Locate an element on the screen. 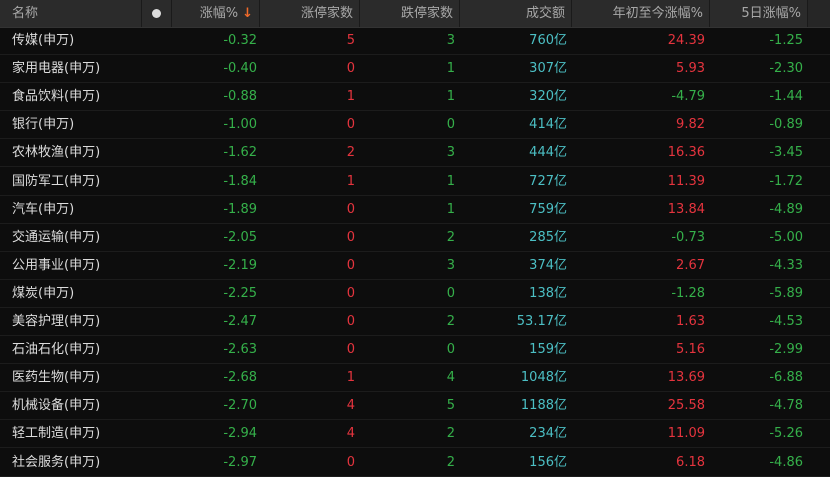 The height and width of the screenshot is (477, 830). header-label: 5日涨幅% is located at coordinates (771, 13).